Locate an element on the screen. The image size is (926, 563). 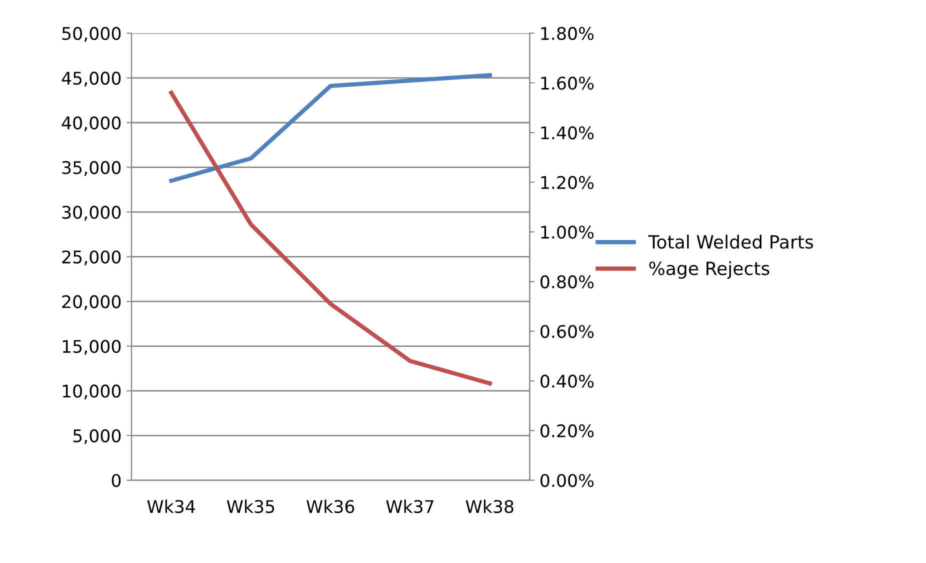
y-tick-label: 20,000 is located at coordinates (91, 302).